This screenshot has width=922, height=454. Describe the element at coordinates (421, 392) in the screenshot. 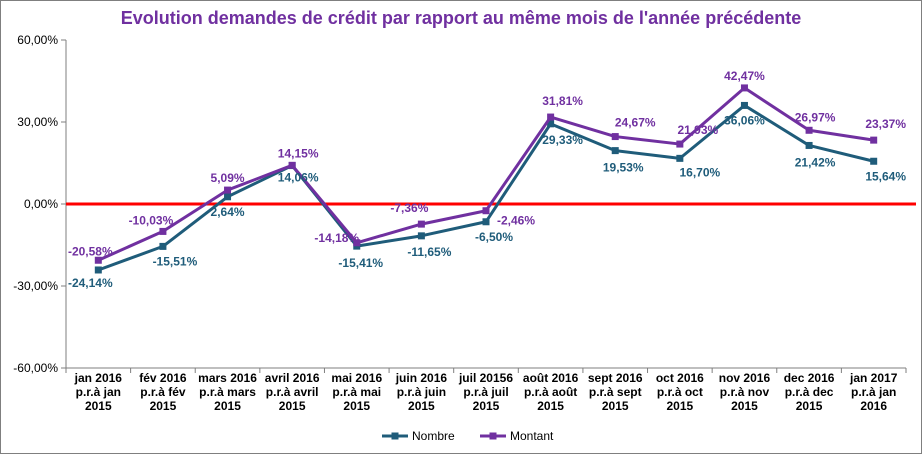

I see `x-tick-label: juin 2016 p.r.à juin 2015` at that location.